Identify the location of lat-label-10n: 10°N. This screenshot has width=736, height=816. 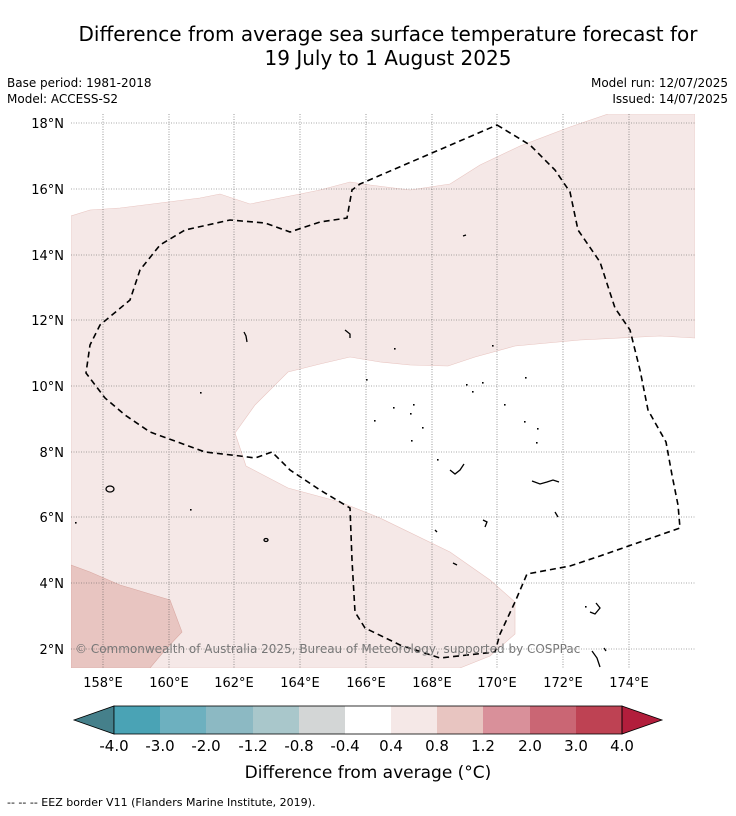
(47, 387).